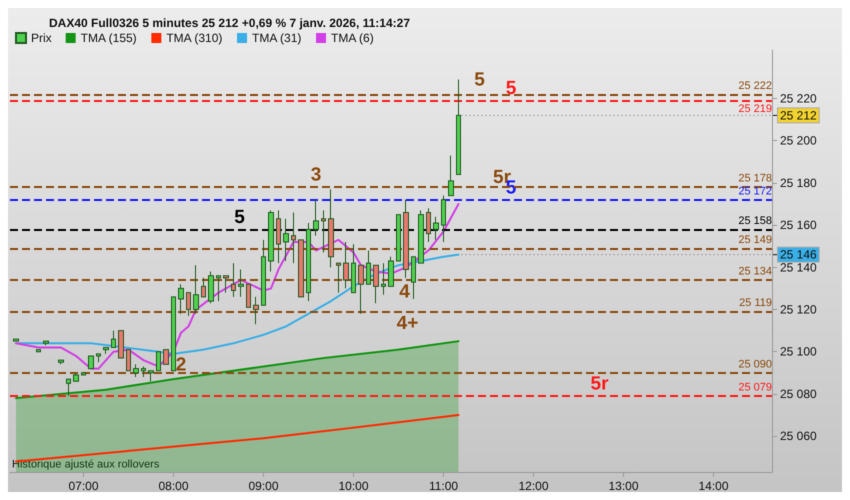 The image size is (850, 500). Describe the element at coordinates (755, 271) in the screenshot. I see `ref-line-label: 25 134` at that location.